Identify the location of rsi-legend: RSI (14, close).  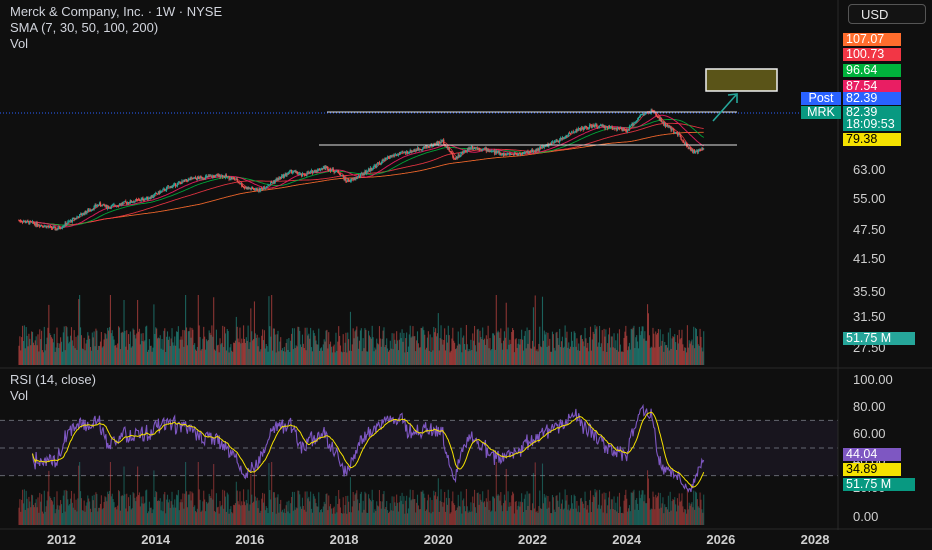
(53, 379).